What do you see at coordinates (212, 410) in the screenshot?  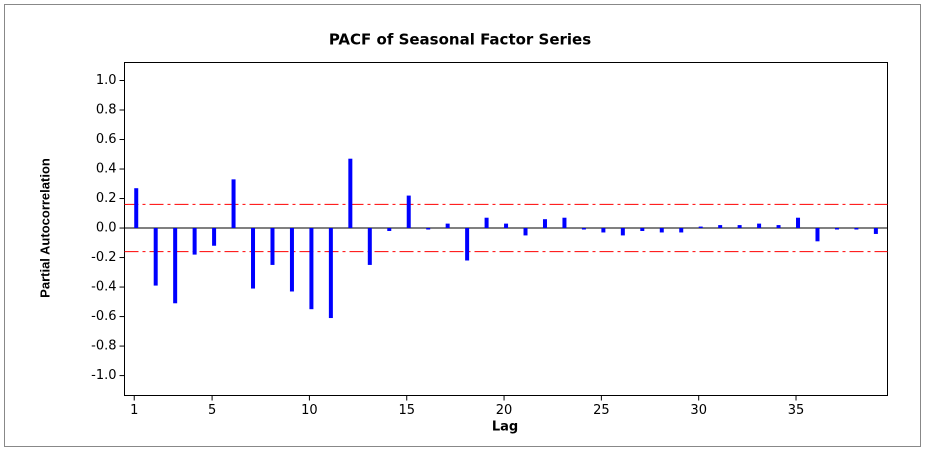 I see `x-tick-label: 5` at bounding box center [212, 410].